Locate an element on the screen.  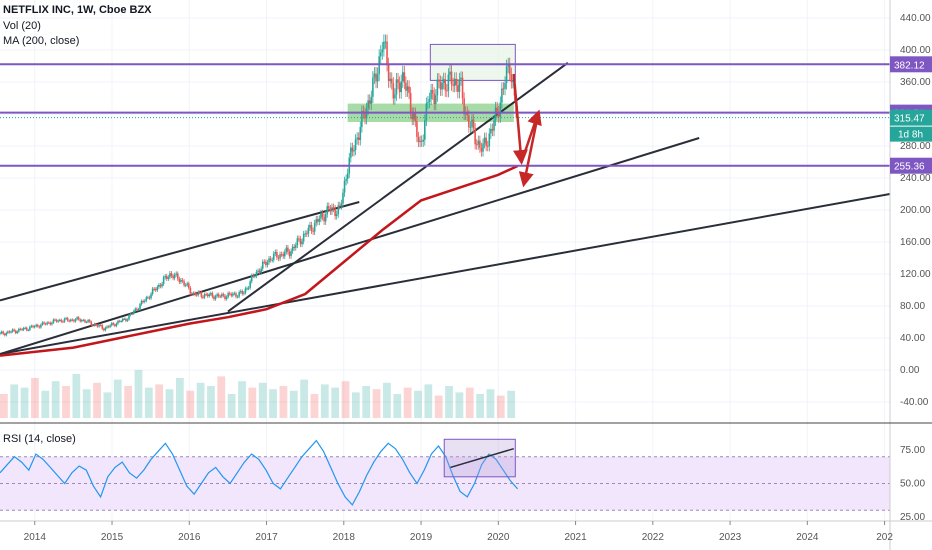
time-tick-label: 2018 is located at coordinates (344, 537).